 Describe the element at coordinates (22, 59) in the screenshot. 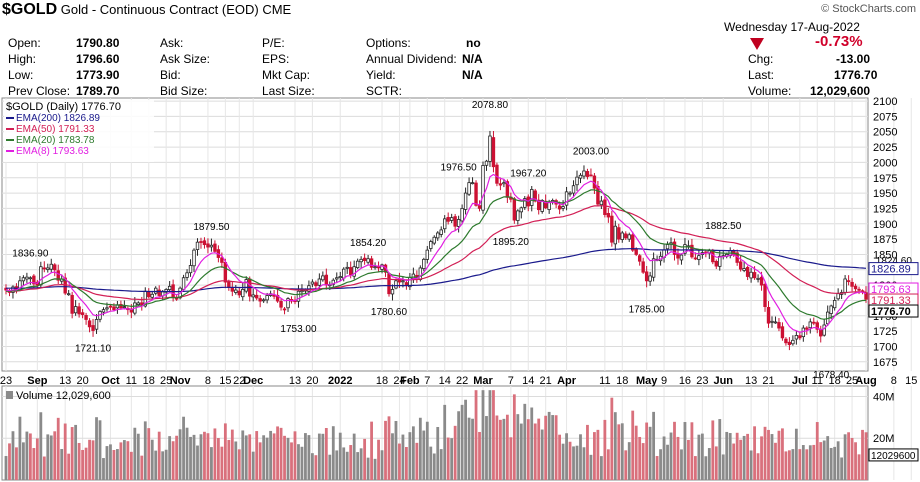

I see `high-label: High:` at that location.